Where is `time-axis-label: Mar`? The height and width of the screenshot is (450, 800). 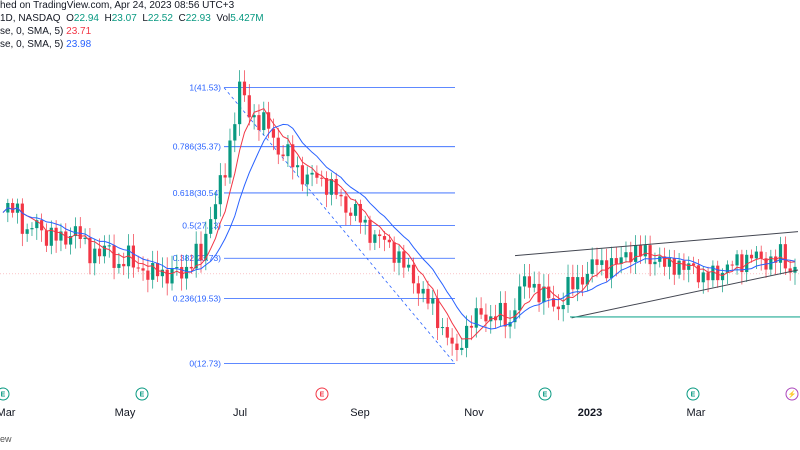
time-axis-label: Mar is located at coordinates (696, 413).